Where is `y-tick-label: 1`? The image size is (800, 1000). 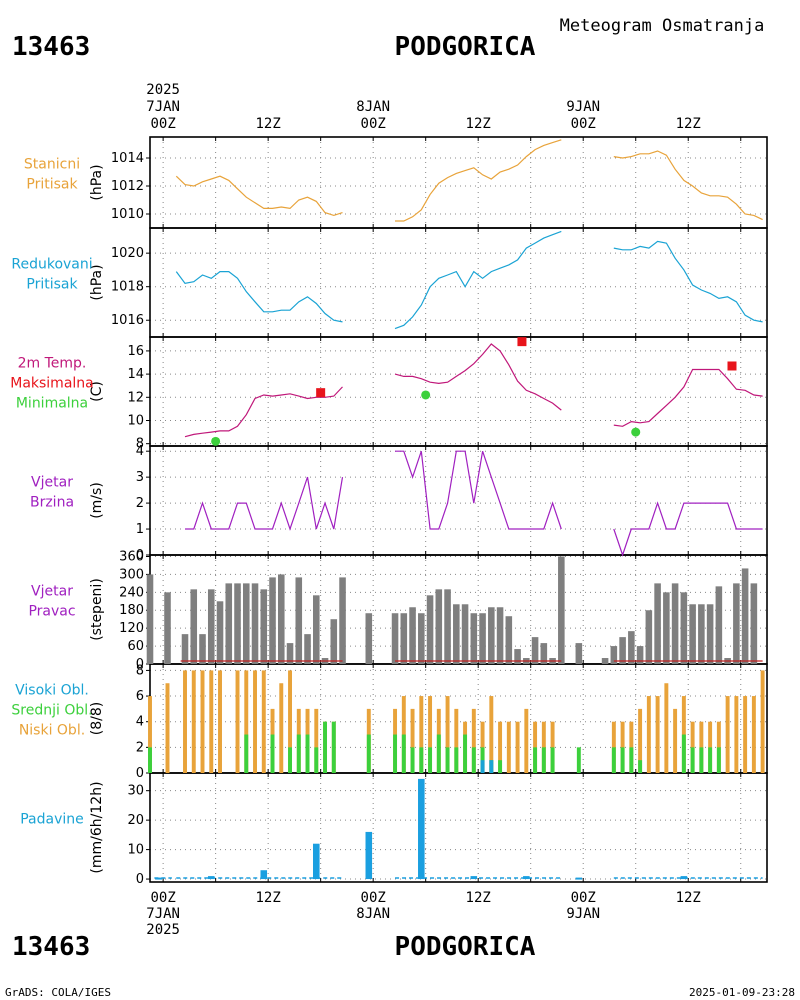 y-tick-label: 1 is located at coordinates (140, 529).